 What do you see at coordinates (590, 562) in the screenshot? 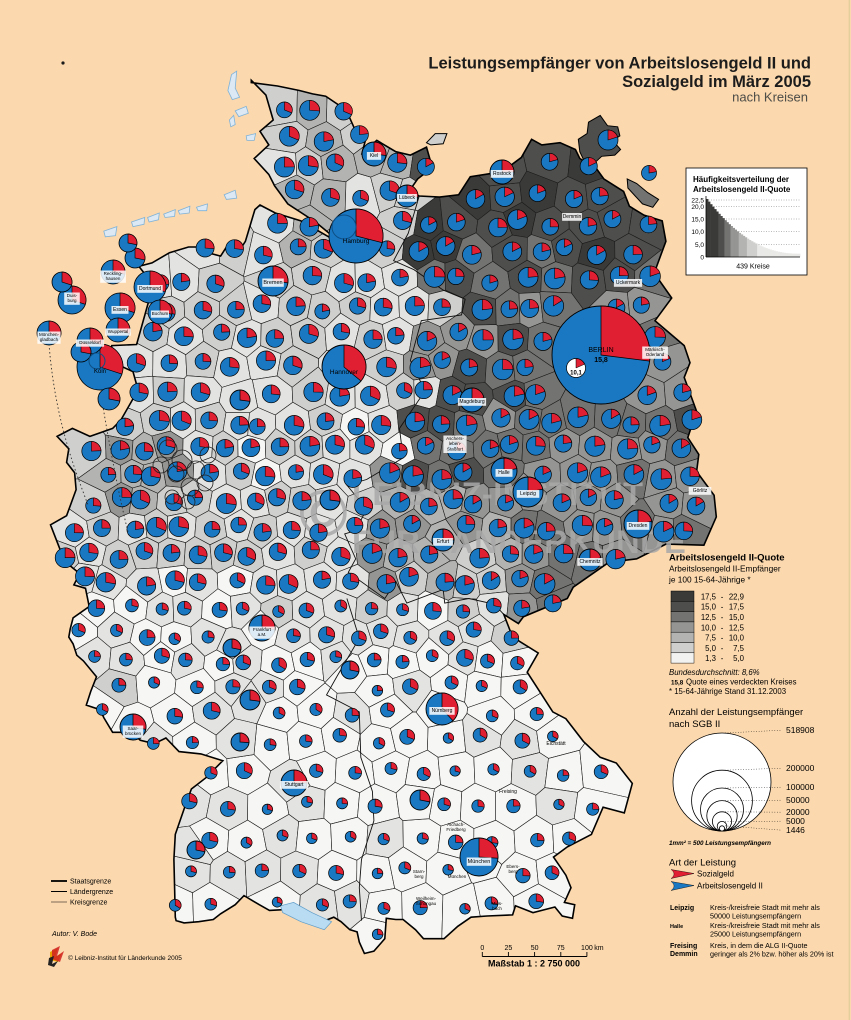
I see `svg-text: Chemnitz` at bounding box center [590, 562].